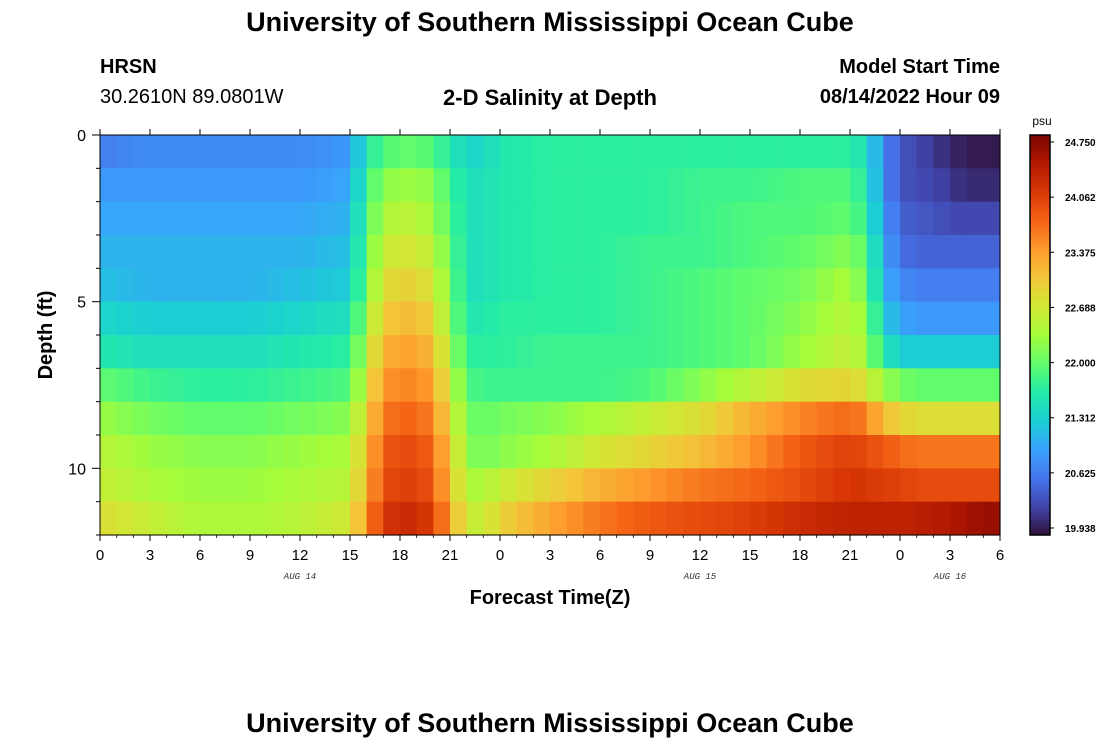 The width and height of the screenshot is (1100, 750). Describe the element at coordinates (81, 136) in the screenshot. I see `y-tick-label: 0` at that location.